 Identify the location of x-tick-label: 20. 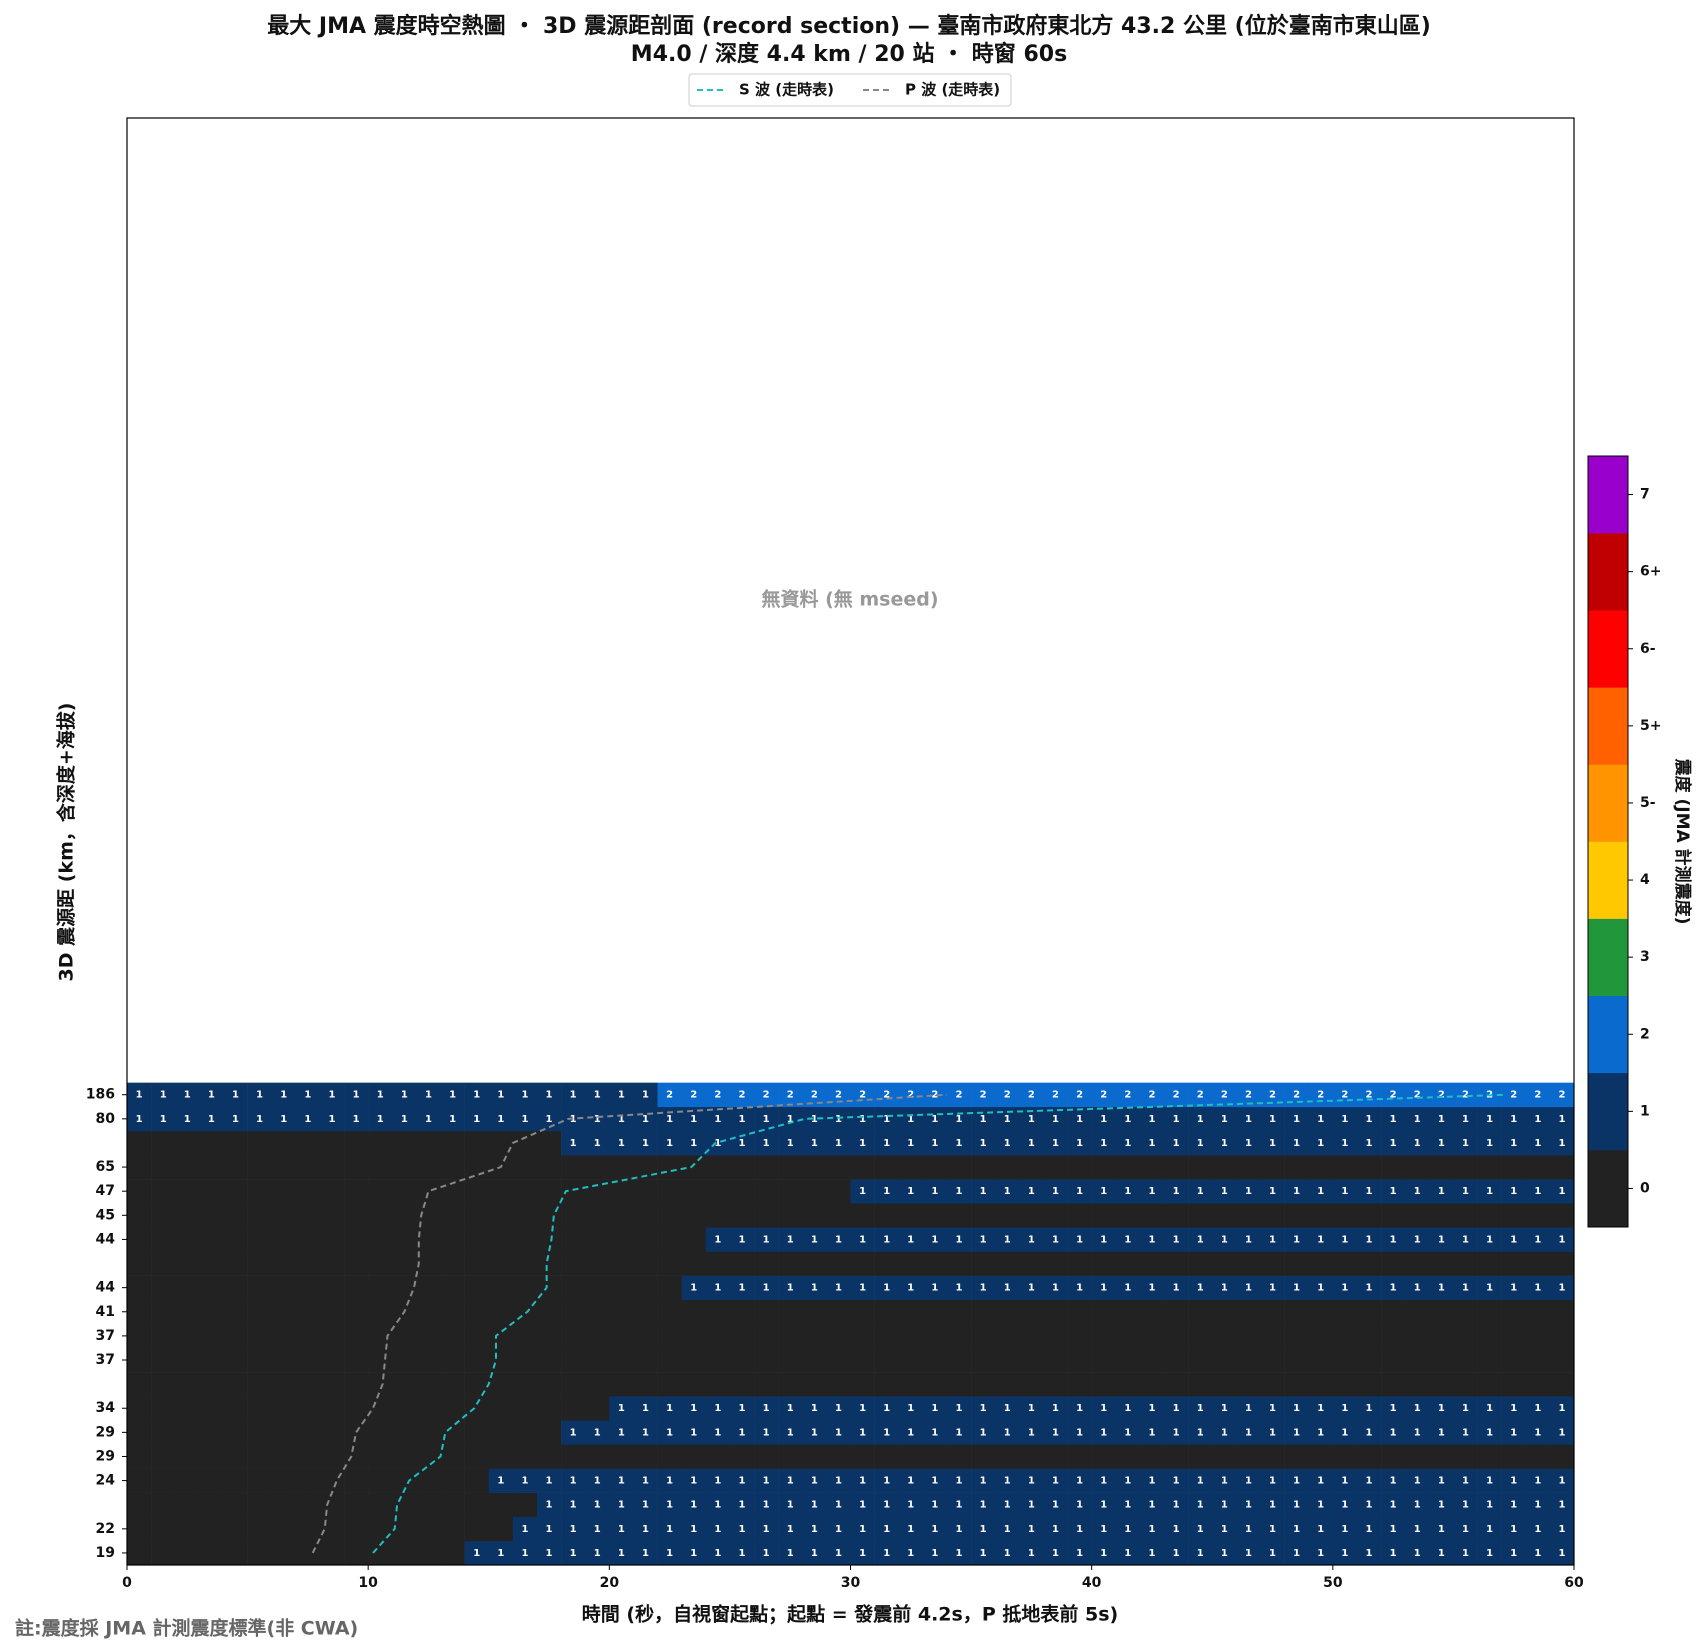
(610, 1583).